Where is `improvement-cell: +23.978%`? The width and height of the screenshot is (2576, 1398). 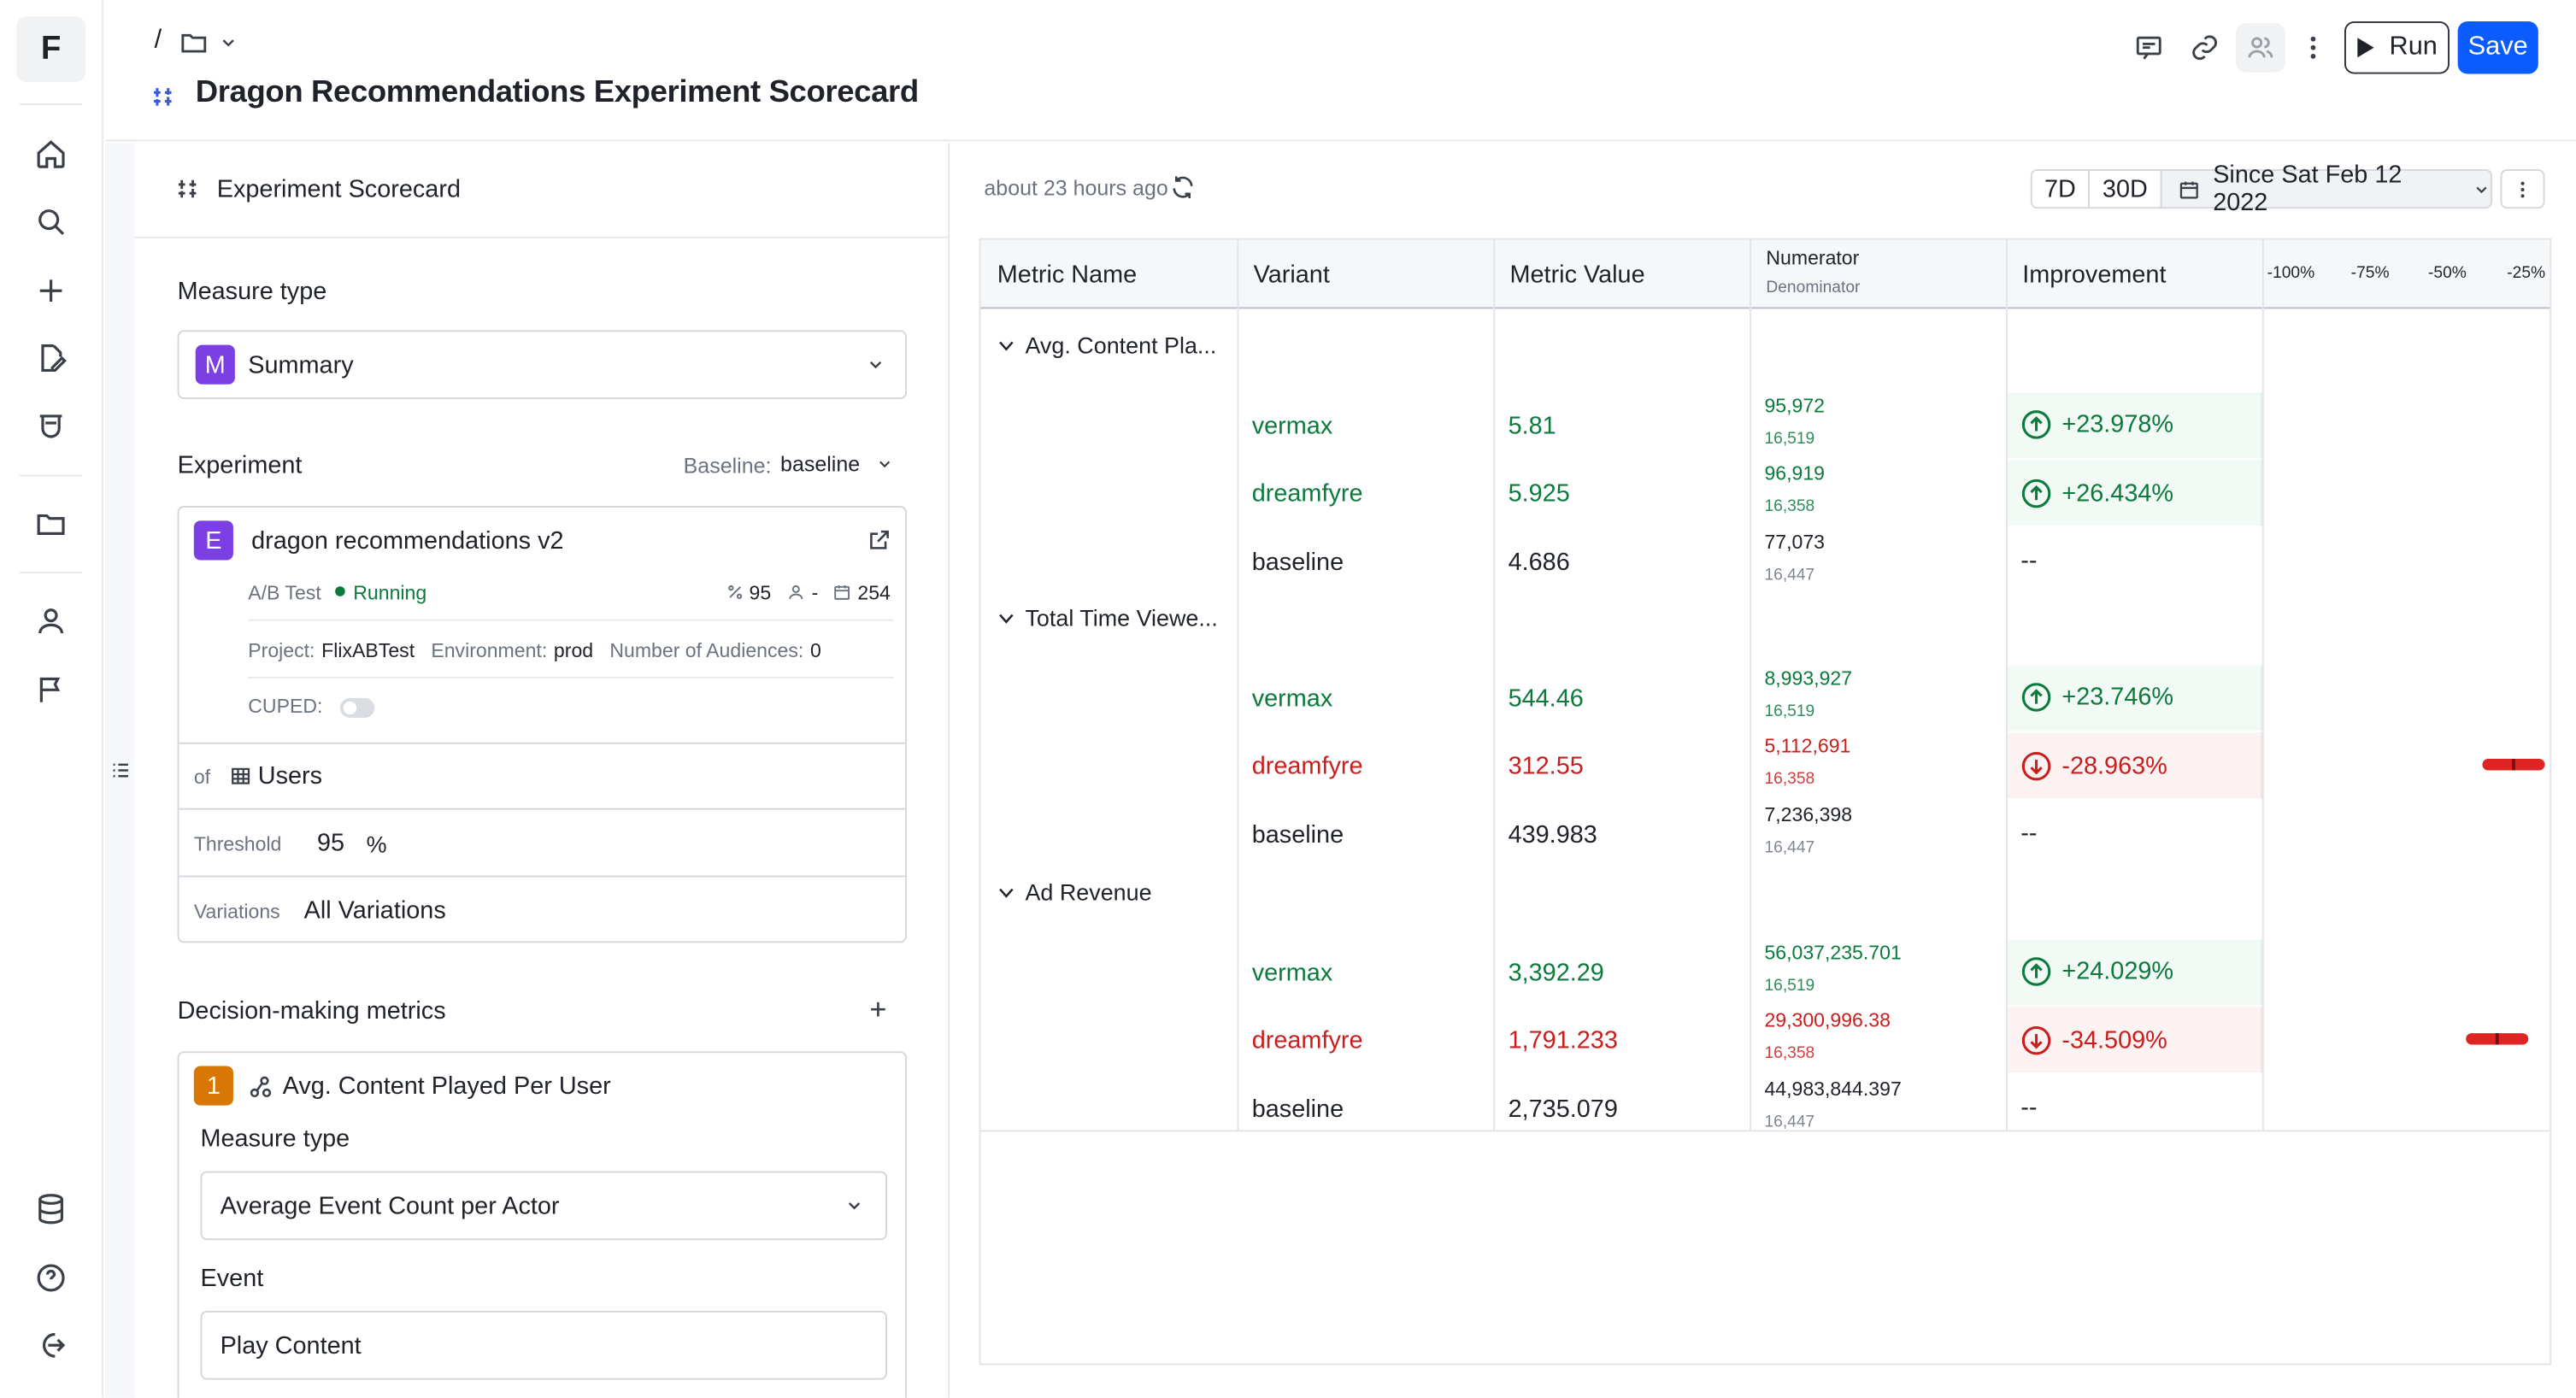
improvement-cell: +23.978% is located at coordinates (2134, 424).